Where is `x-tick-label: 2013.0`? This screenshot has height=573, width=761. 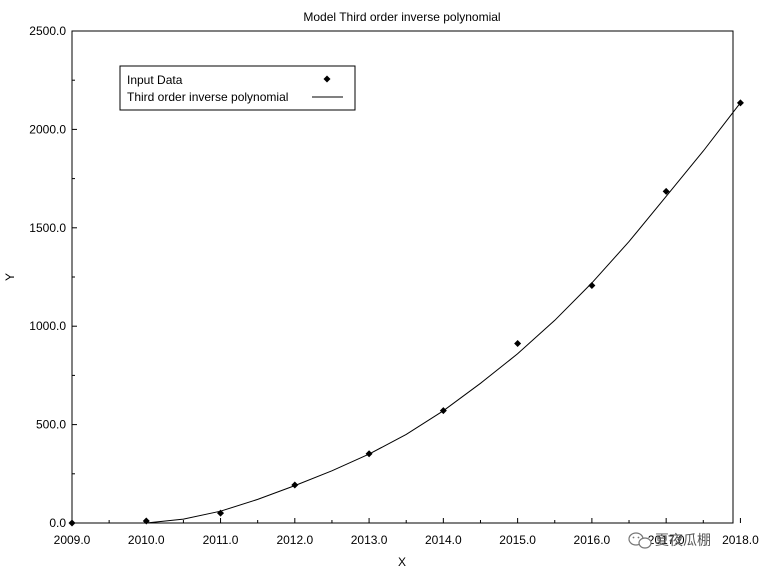
x-tick-label: 2013.0 is located at coordinates (369, 540).